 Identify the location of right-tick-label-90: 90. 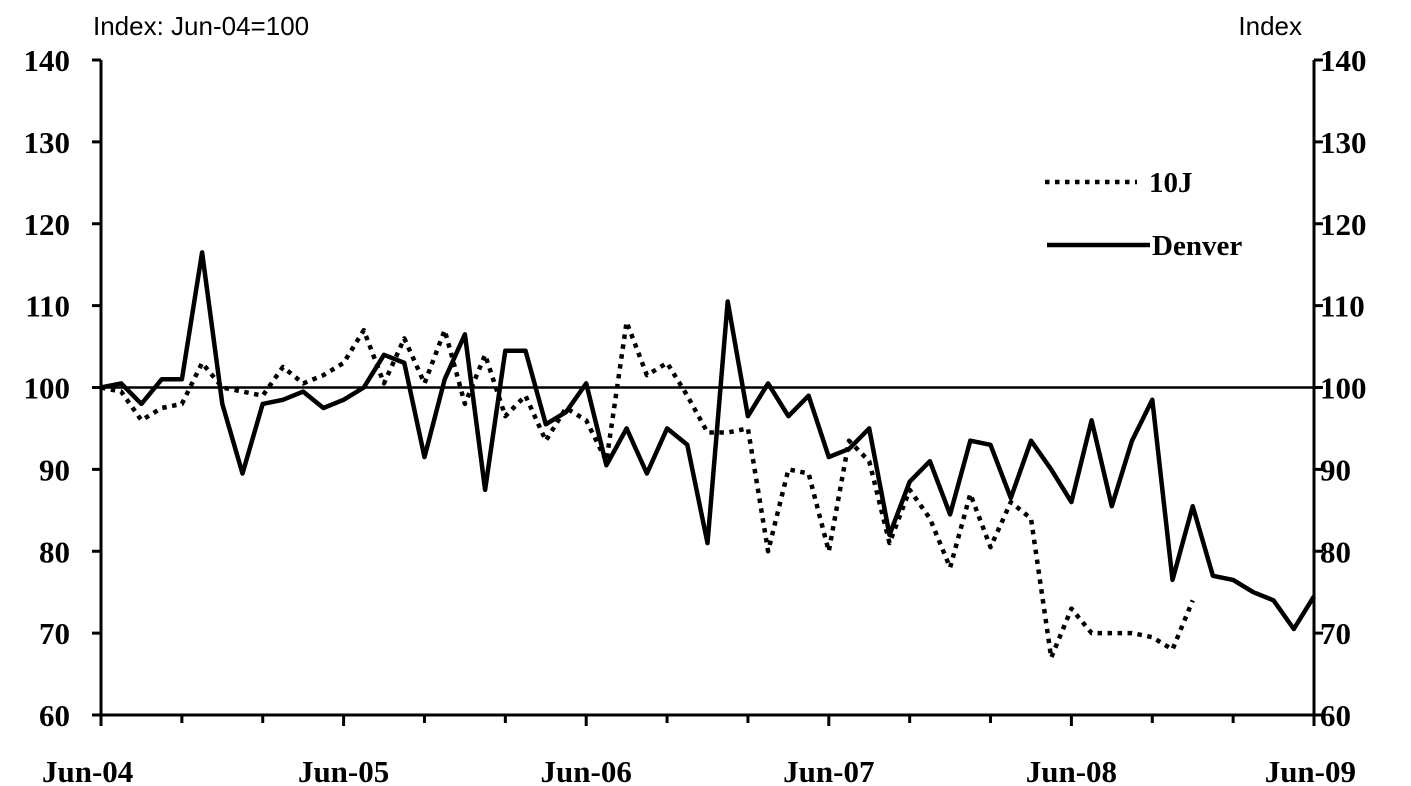
(1335, 469).